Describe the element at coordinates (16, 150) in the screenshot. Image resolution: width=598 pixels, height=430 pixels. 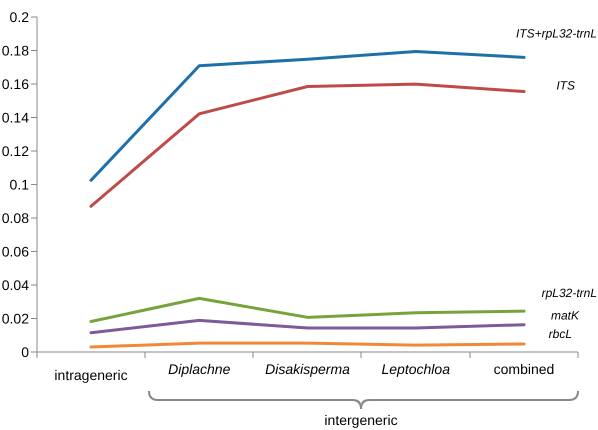
I see `y-tick-label: 0.12` at that location.